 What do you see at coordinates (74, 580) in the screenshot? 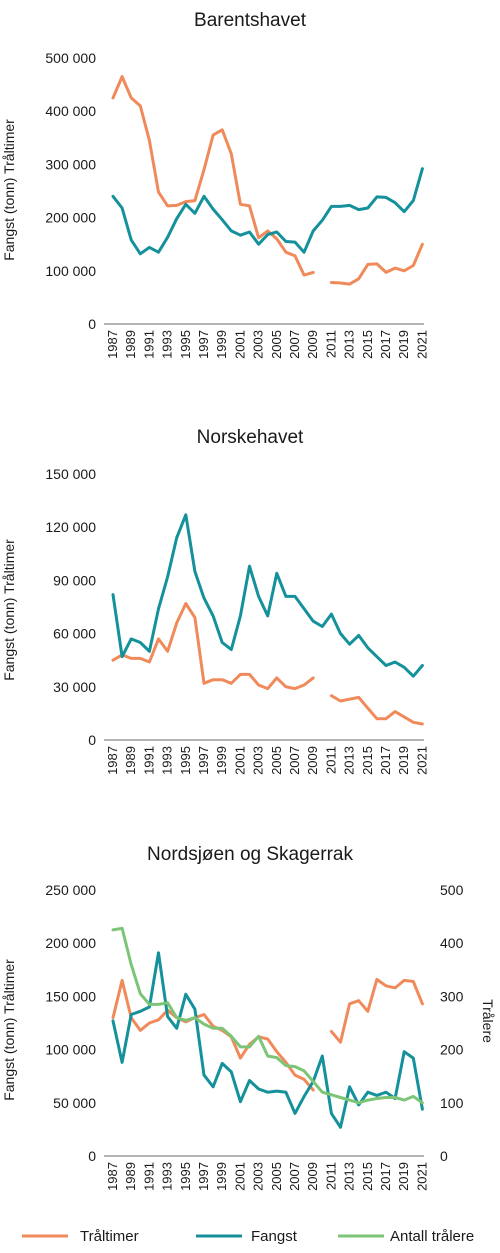
I see `y-tick-label: 90 000` at bounding box center [74, 580].